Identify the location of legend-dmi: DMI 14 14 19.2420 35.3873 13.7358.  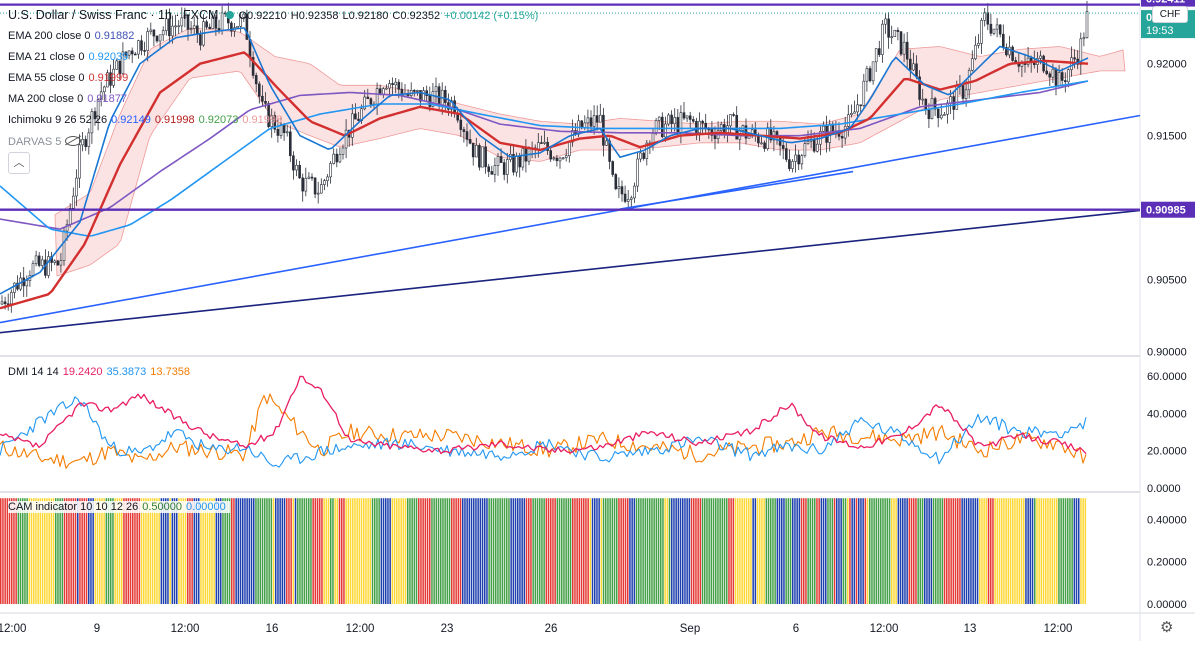
(101, 372).